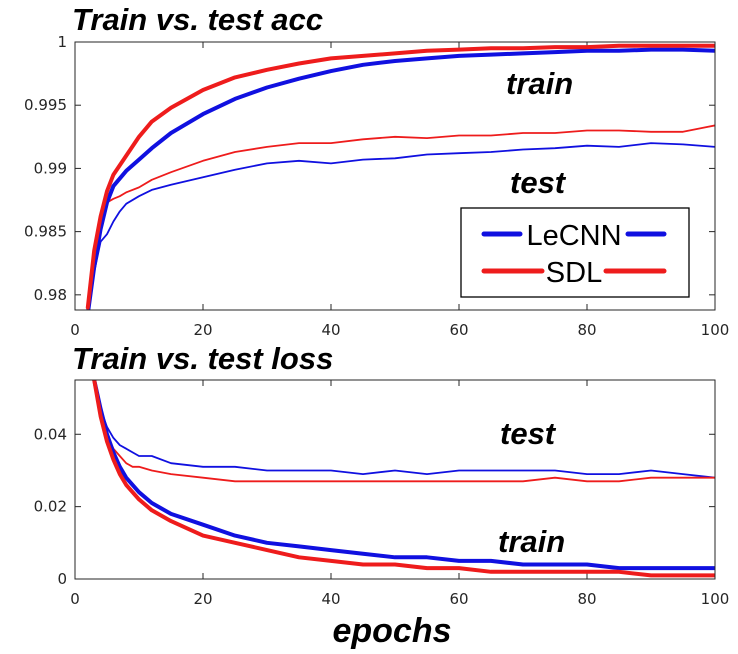 The image size is (738, 654). What do you see at coordinates (75, 330) in the screenshot?
I see `accuracy-x-tick-label: 0` at bounding box center [75, 330].